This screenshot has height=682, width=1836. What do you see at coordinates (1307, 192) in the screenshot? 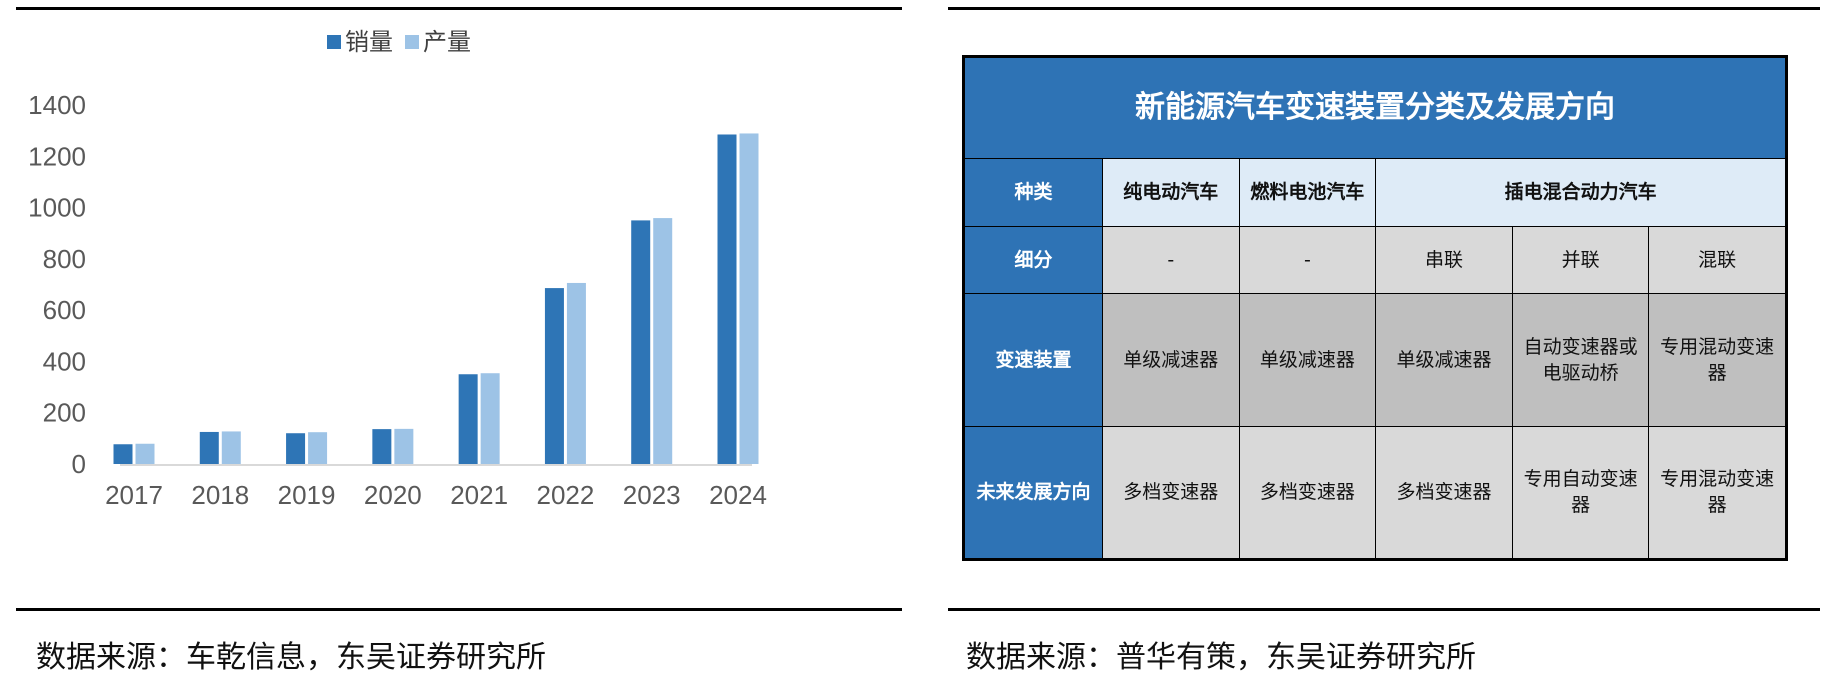
I see `table-cell: 燃料电池汽车` at bounding box center [1307, 192].